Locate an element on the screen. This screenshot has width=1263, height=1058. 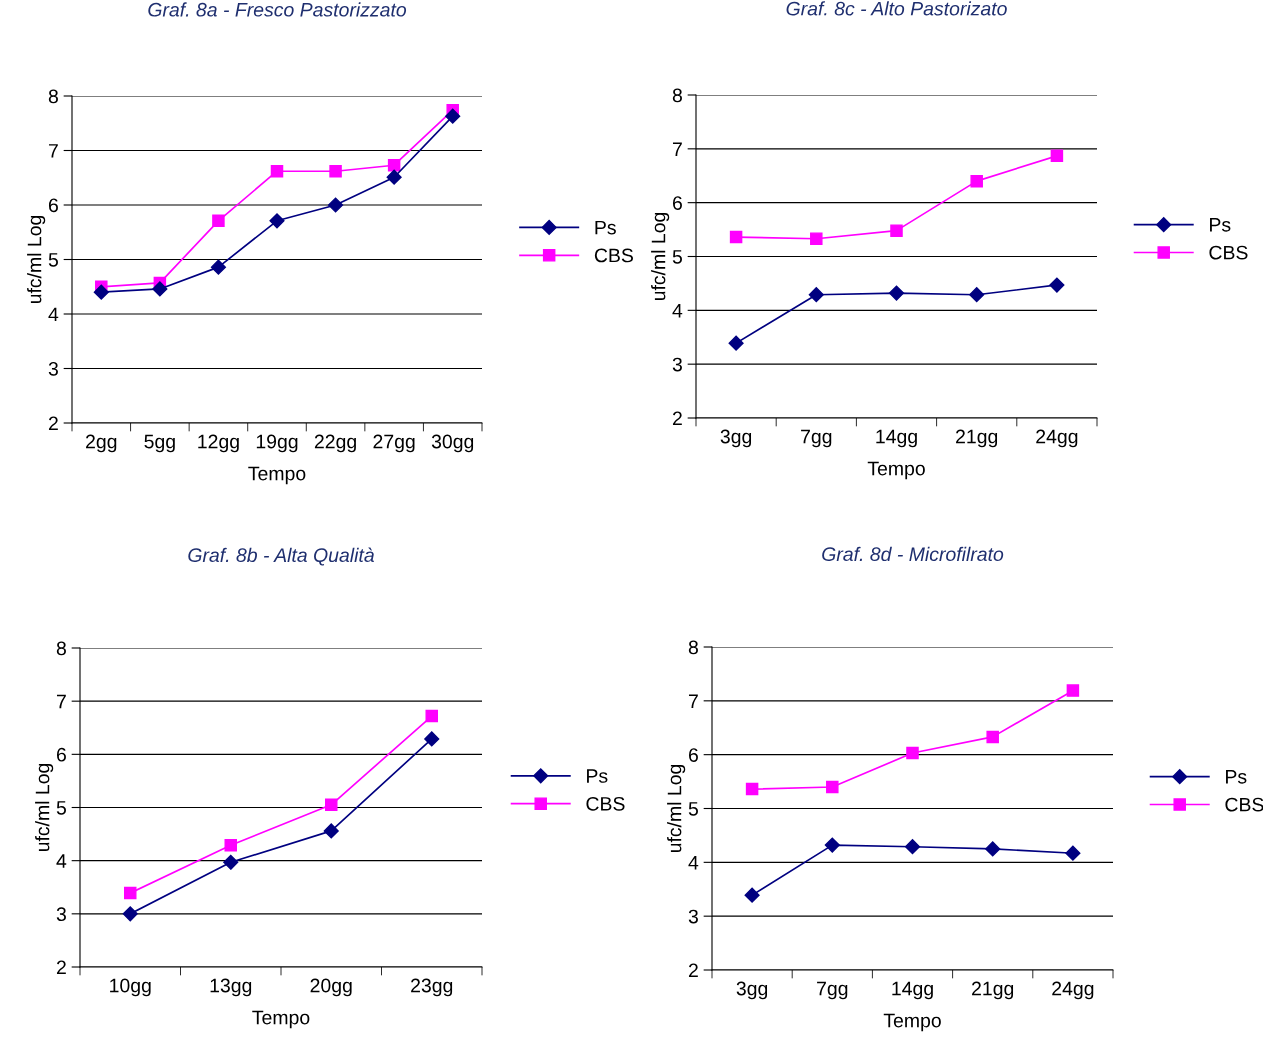
x-tick-label: 14gg is located at coordinates (896, 438).